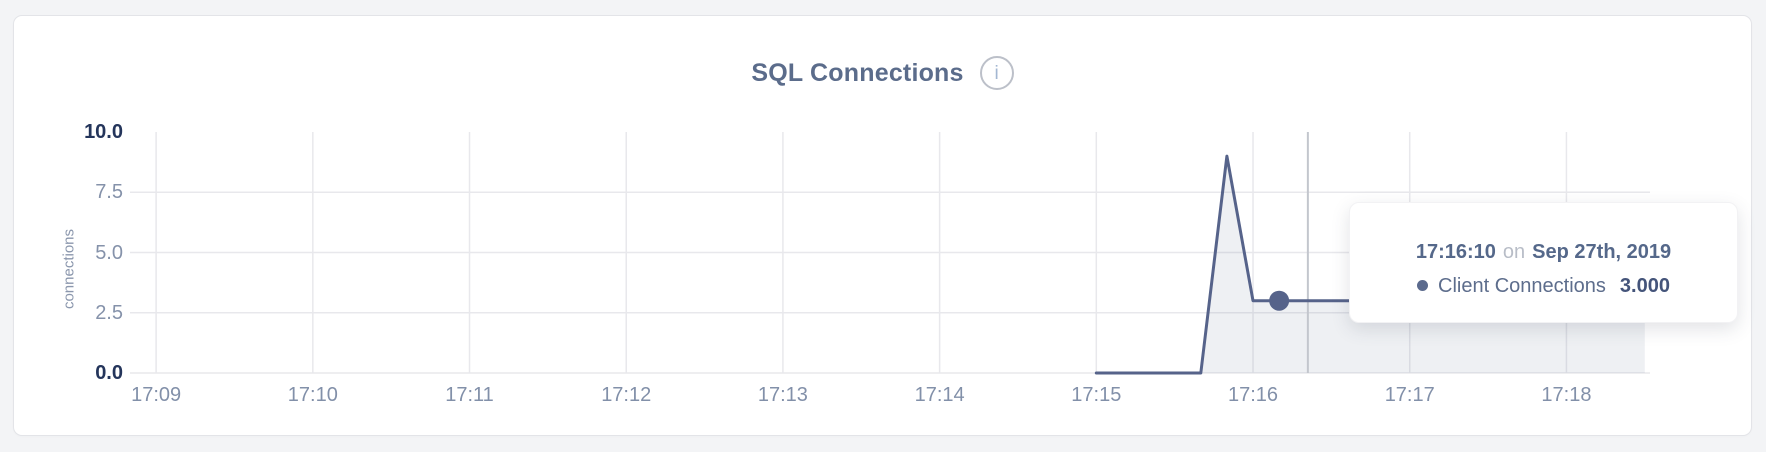 The image size is (1766, 452). I want to click on series-marker-icon, so click(1423, 285).